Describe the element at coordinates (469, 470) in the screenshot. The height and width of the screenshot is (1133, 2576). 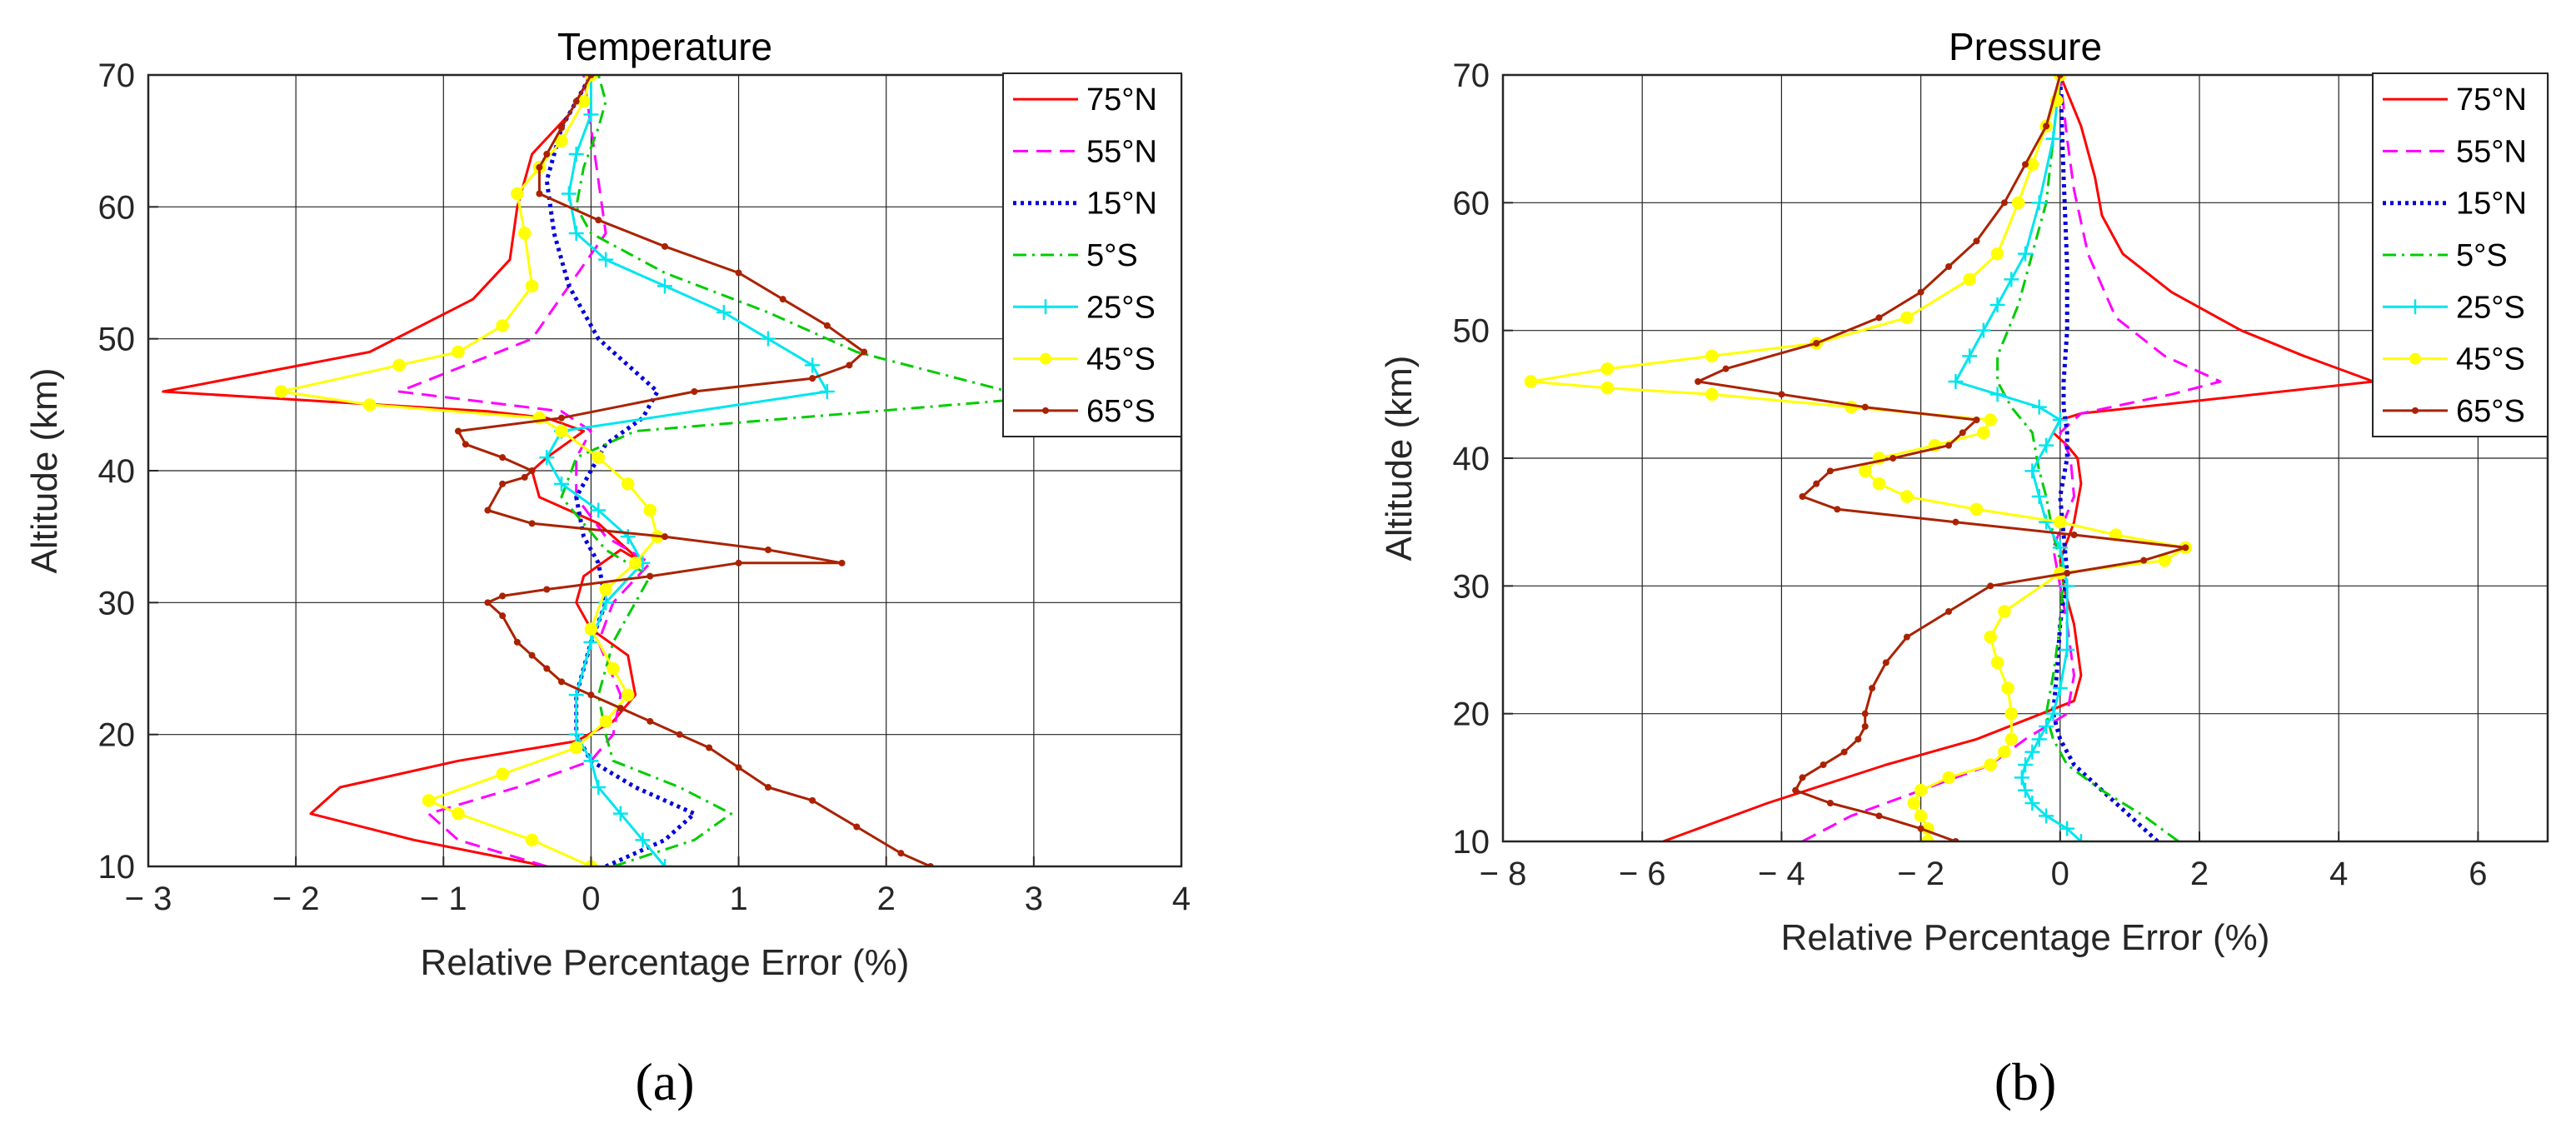
I see `series-line-45°S` at that location.